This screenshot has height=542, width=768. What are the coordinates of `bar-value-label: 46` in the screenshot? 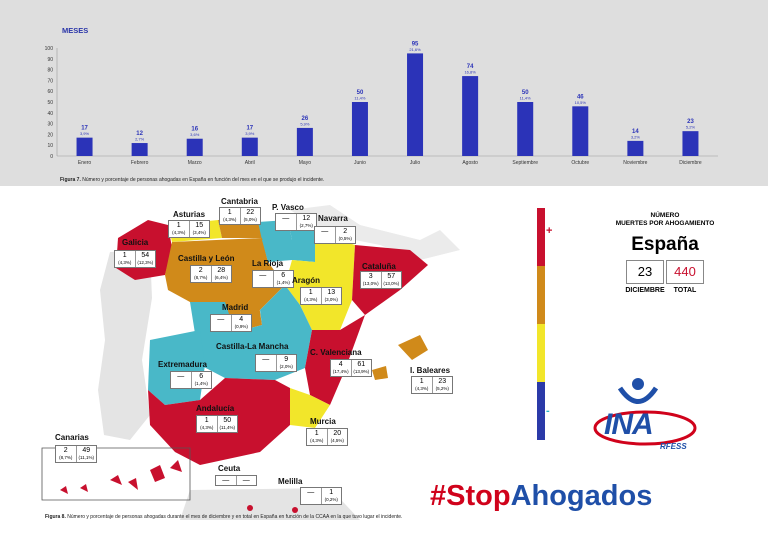 It's located at (580, 97).